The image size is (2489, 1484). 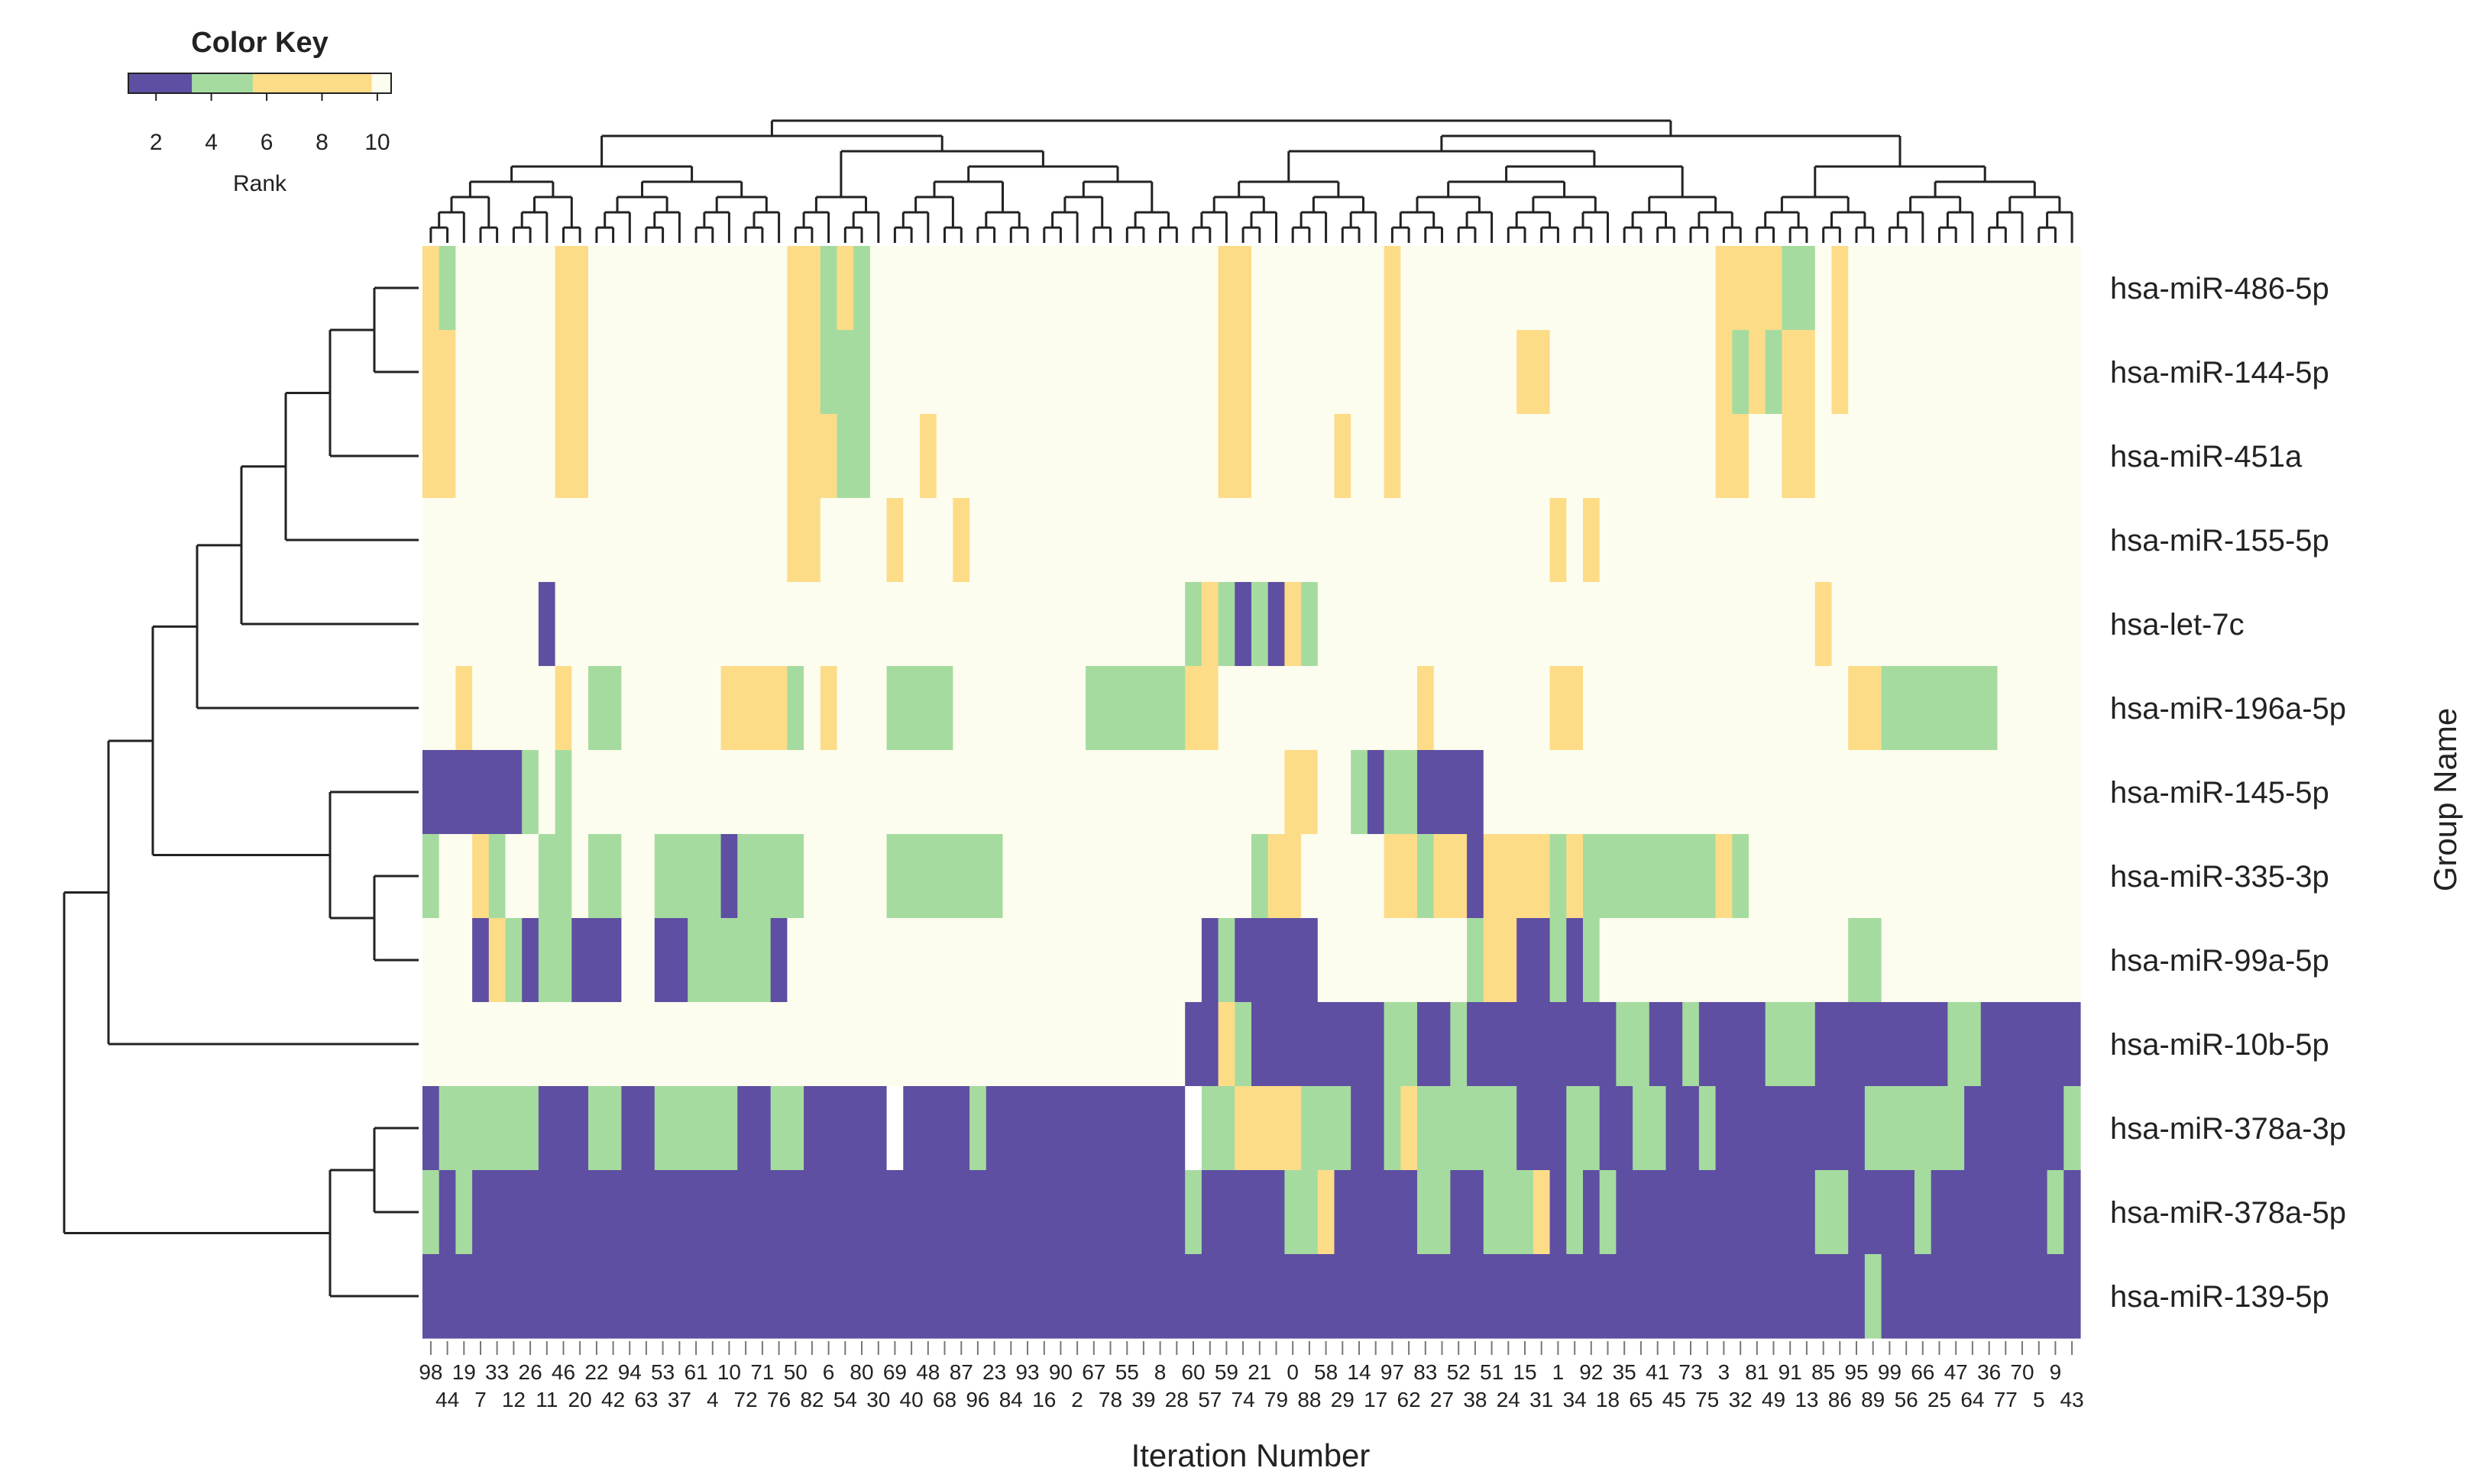 What do you see at coordinates (1558, 1372) in the screenshot?
I see `column-label: 1` at bounding box center [1558, 1372].